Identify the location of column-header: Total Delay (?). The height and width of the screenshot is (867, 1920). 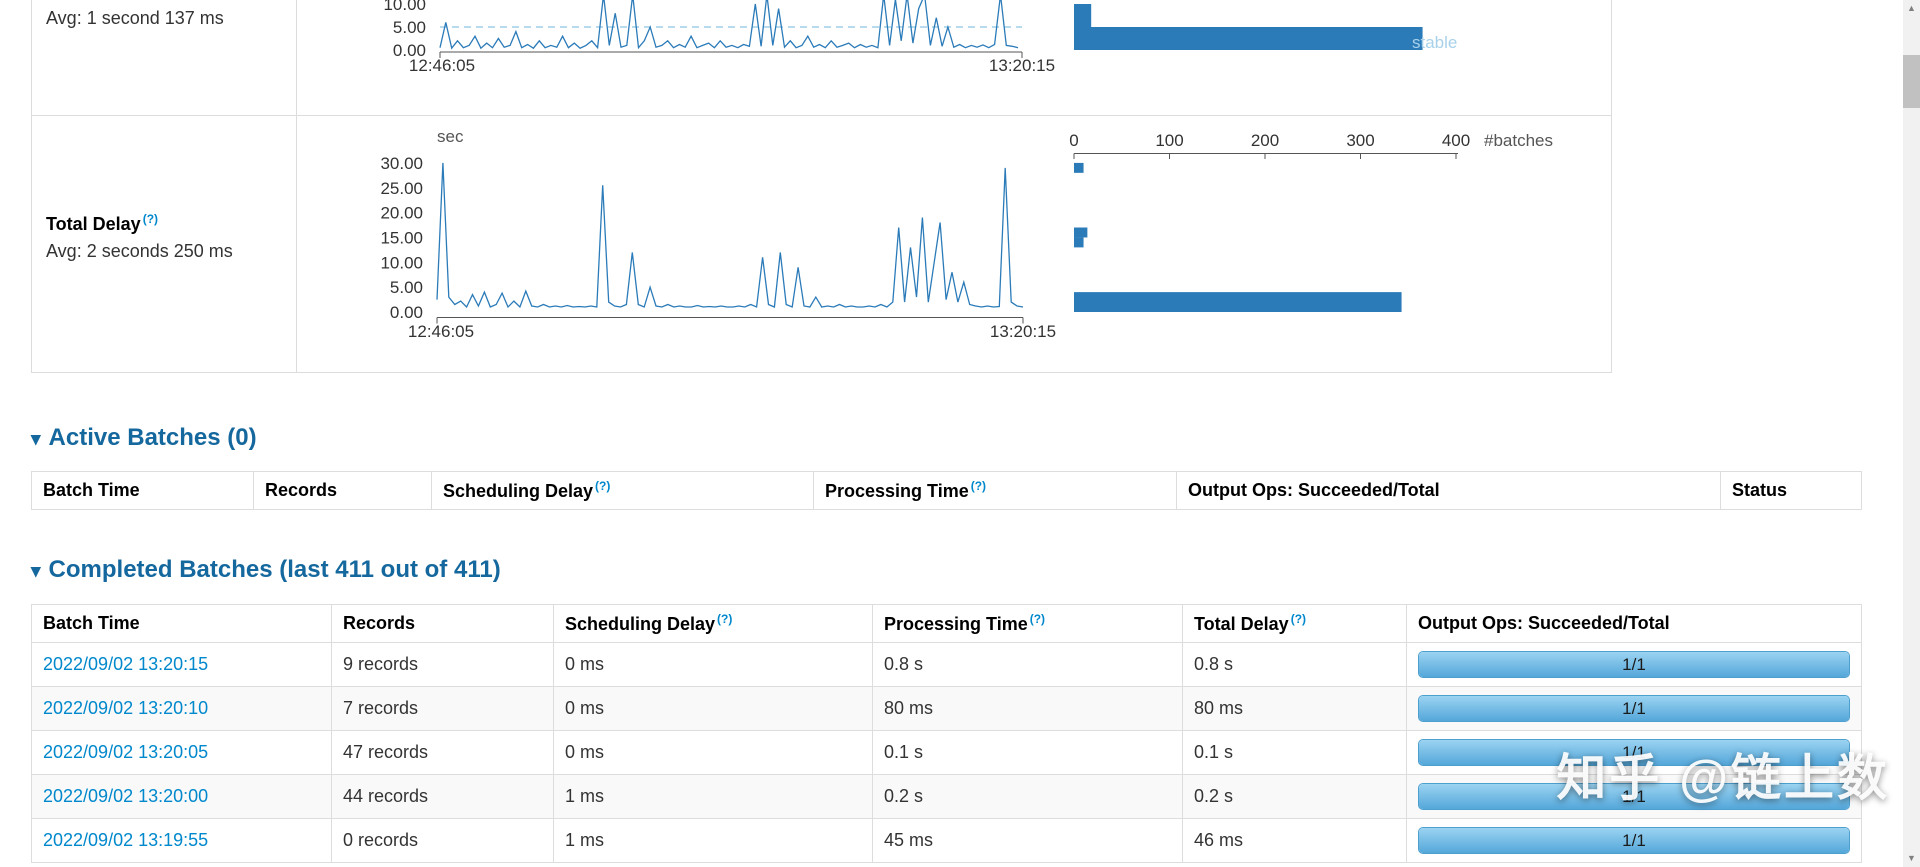
(1294, 623).